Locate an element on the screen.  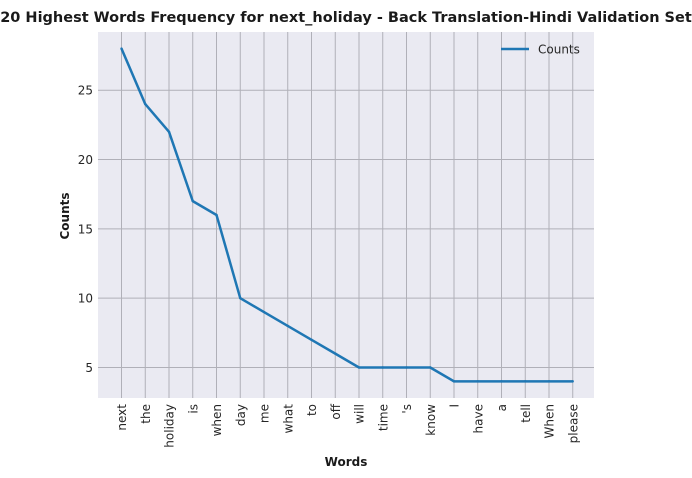
x-tick-label: 's is located at coordinates (407, 409).